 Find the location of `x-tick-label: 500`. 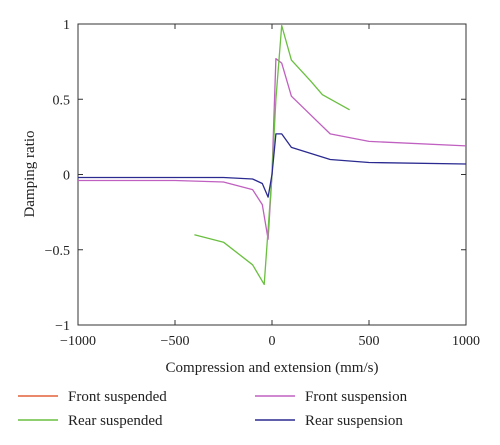

x-tick-label: 500 is located at coordinates (369, 341).